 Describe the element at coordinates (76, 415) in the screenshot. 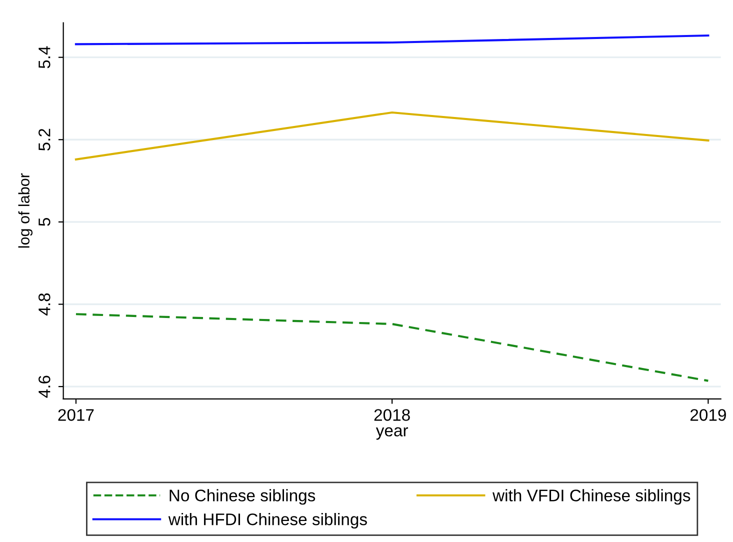

I see `x-tick-label: 2017` at that location.